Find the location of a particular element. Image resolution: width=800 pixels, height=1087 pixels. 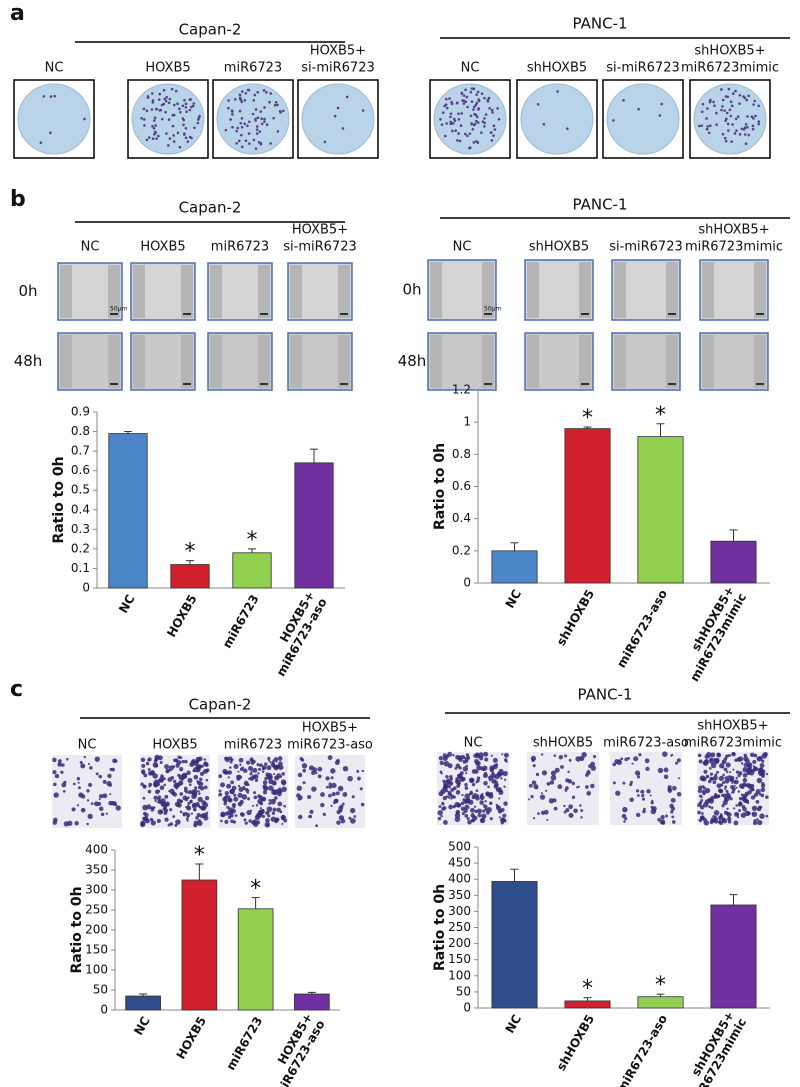

panel-label: b is located at coordinates (18, 199).